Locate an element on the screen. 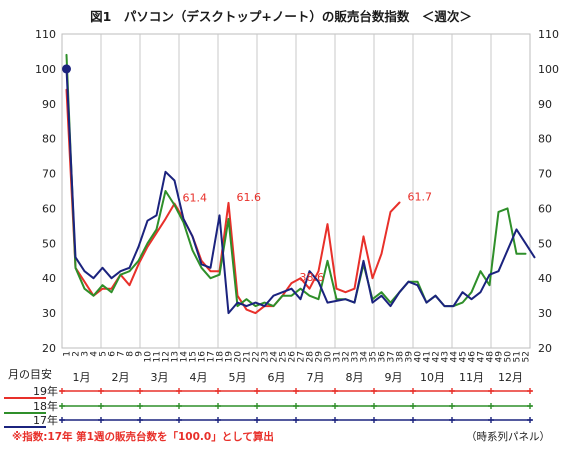 Image resolution: width=562 pixels, height=450 pixels. week-tick-label: 24 is located at coordinates (275, 357).